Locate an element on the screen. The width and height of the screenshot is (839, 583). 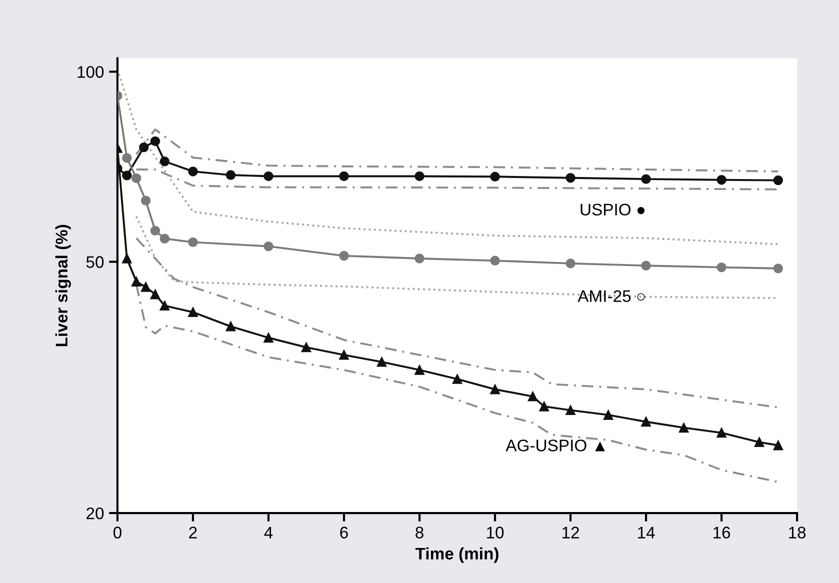
x-tick-label: 16 is located at coordinates (722, 532).